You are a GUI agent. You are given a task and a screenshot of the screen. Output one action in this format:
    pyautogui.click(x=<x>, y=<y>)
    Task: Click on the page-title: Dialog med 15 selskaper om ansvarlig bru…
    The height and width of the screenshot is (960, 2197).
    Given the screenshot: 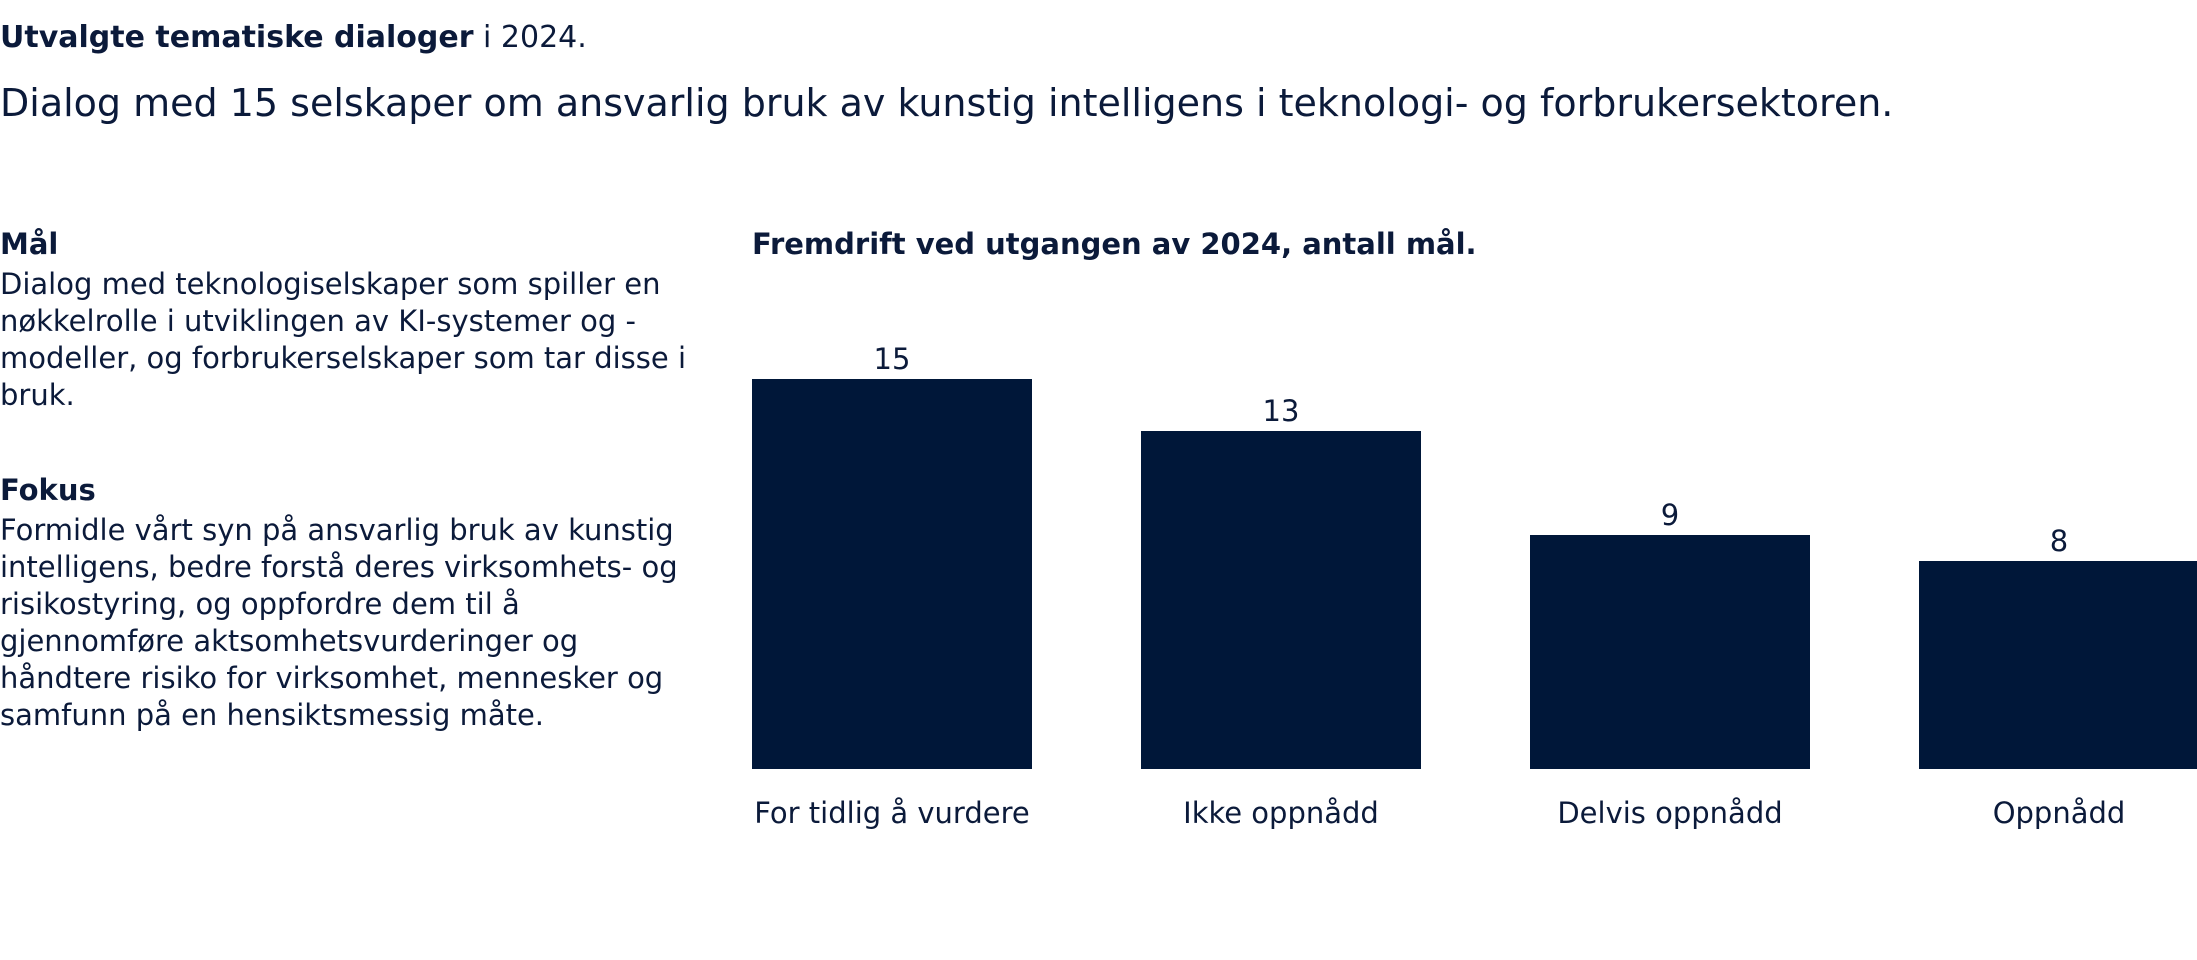 What is the action you would take?
    pyautogui.click(x=947, y=103)
    